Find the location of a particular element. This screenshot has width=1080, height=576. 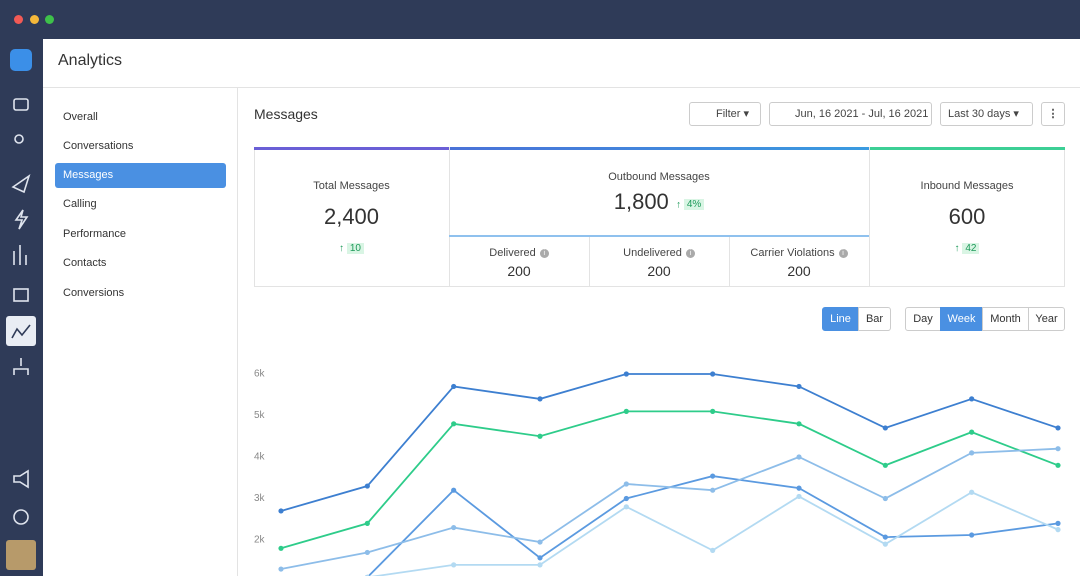

chat-icon is located at coordinates (21, 104).